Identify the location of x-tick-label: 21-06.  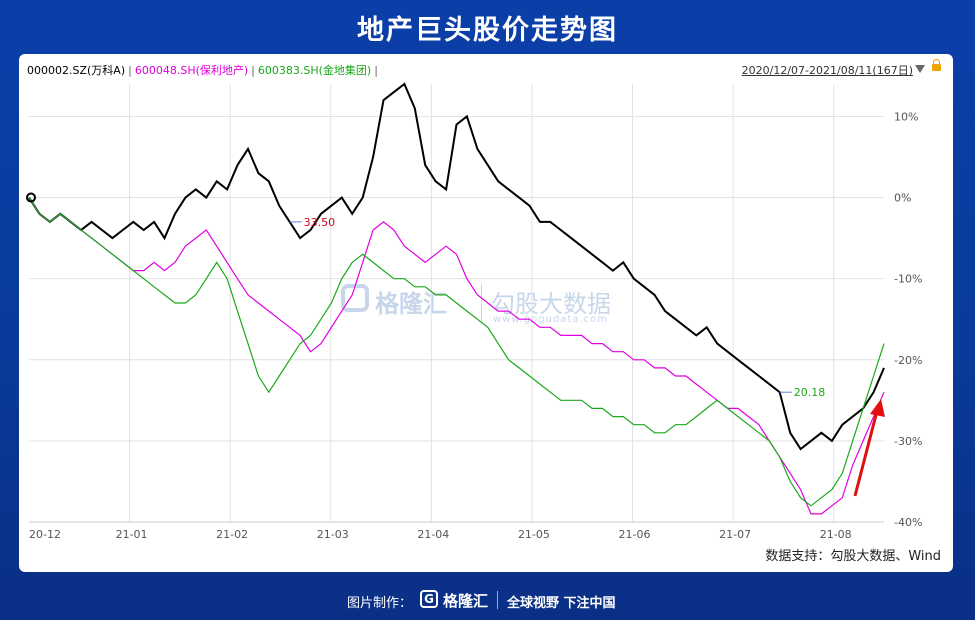
(635, 534).